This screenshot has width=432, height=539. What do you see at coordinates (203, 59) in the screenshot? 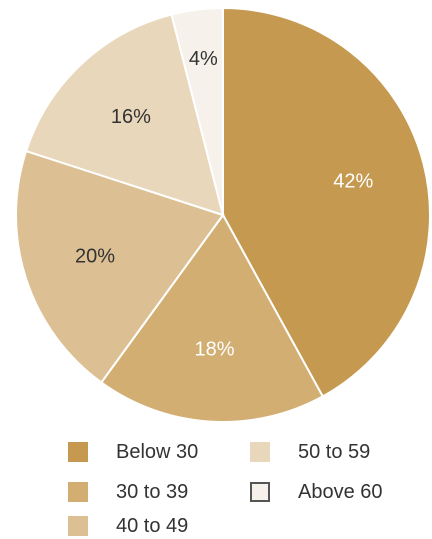
I see `slice-label-above-60: 4%` at bounding box center [203, 59].